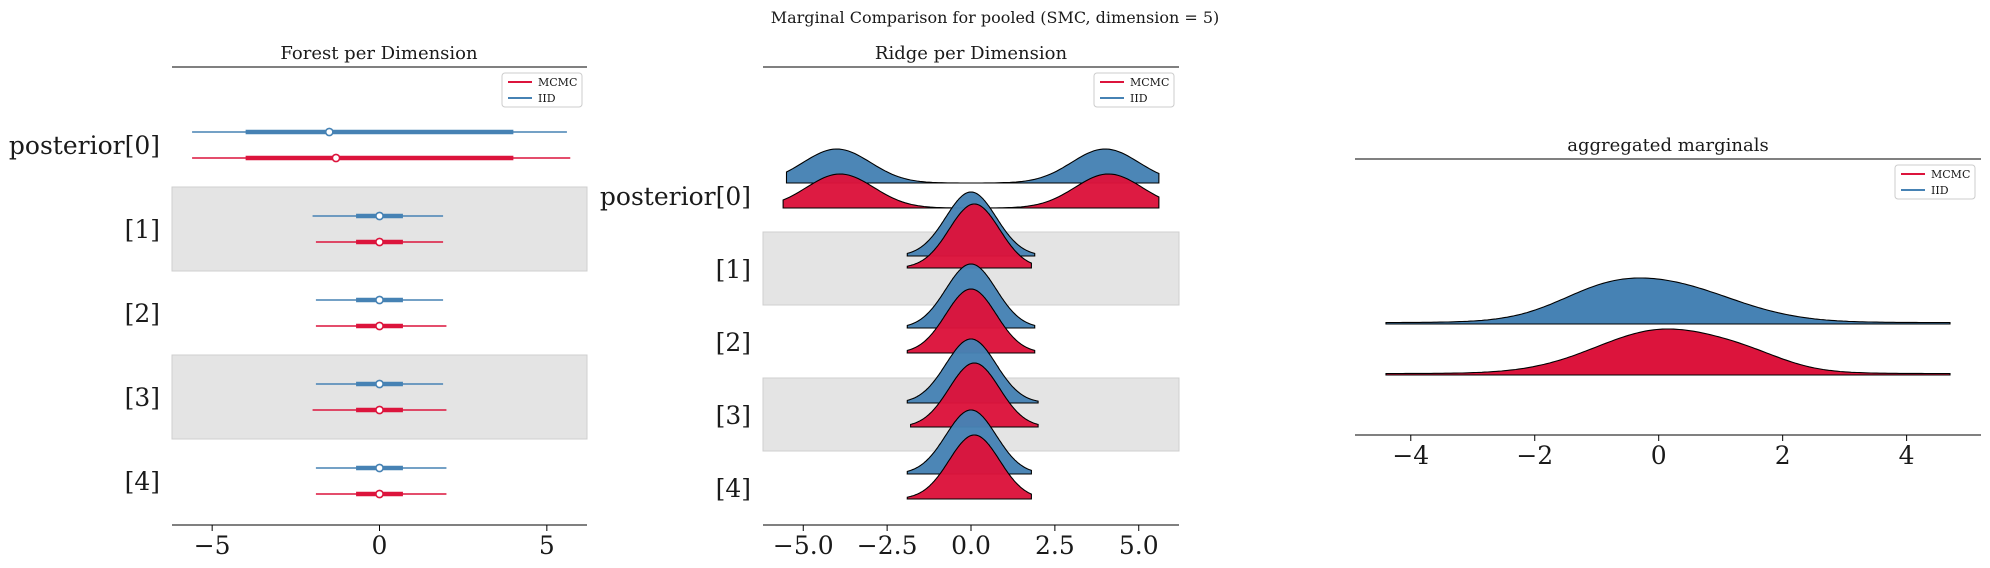 This screenshot has width=1990, height=568. I want to click on aggregated-curve-iid, so click(1668, 301).